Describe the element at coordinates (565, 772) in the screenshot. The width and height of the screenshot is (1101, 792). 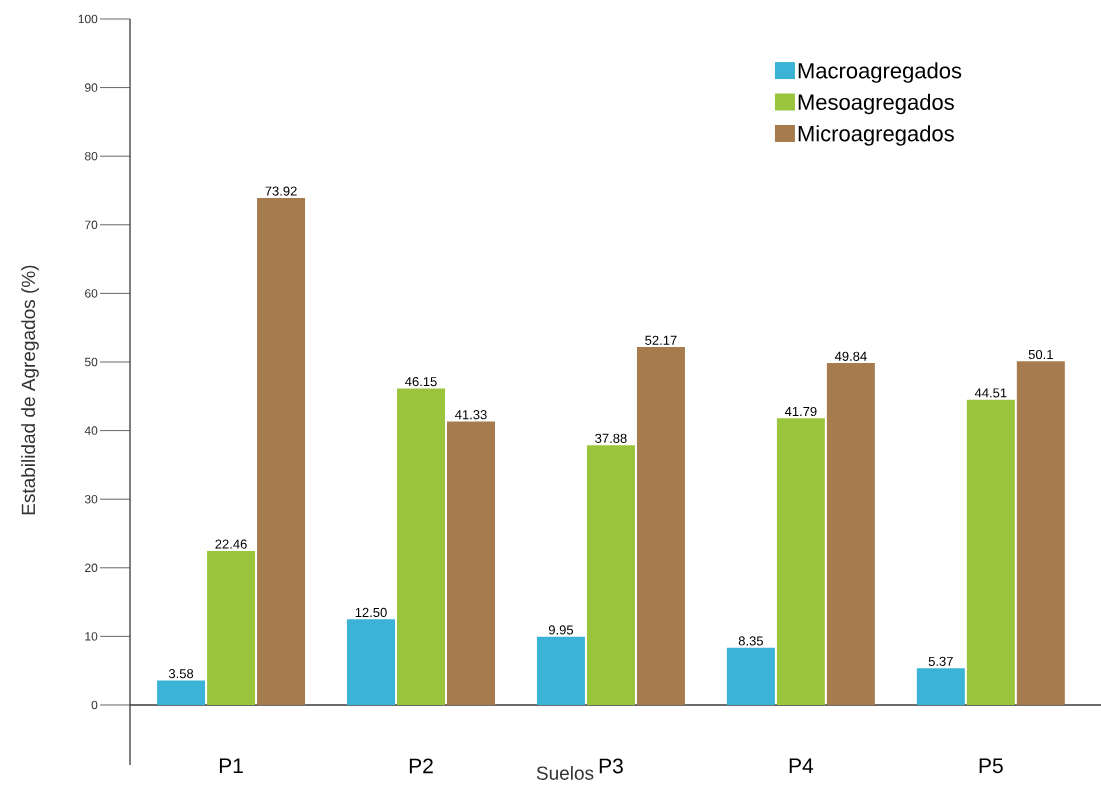
I see `x-axis-title: Suelos` at that location.